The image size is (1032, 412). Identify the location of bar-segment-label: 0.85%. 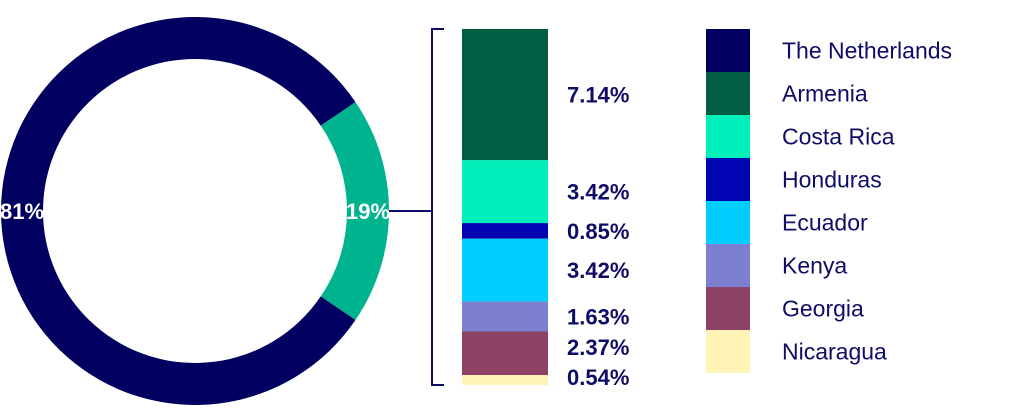
(598, 231).